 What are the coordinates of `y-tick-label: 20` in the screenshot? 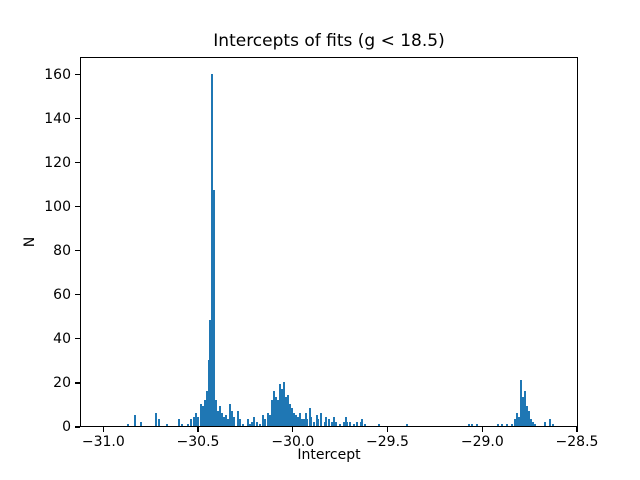 It's located at (62, 383).